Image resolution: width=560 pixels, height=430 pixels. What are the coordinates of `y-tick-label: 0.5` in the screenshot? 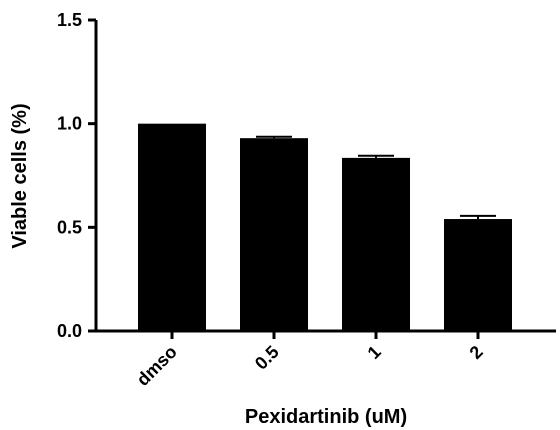 It's located at (69, 227).